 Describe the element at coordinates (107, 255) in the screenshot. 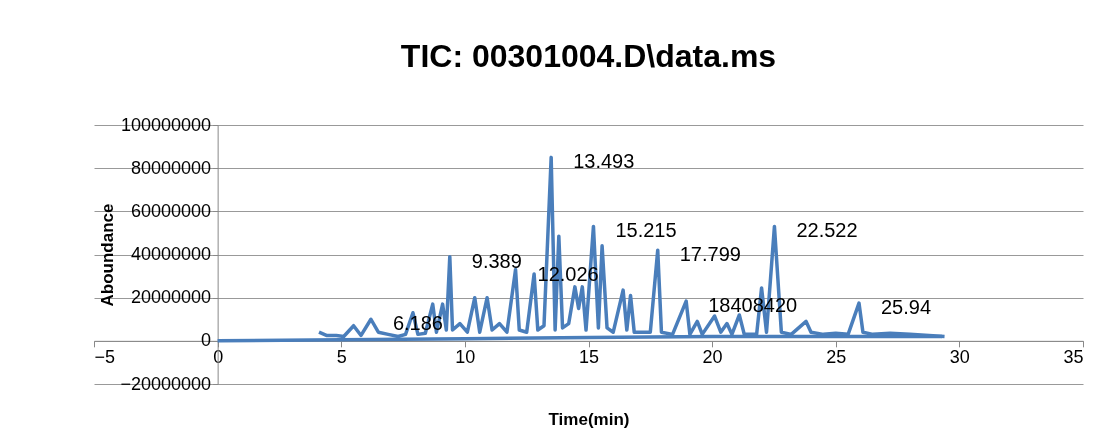

I see `y-axis-title: Aboundance` at that location.